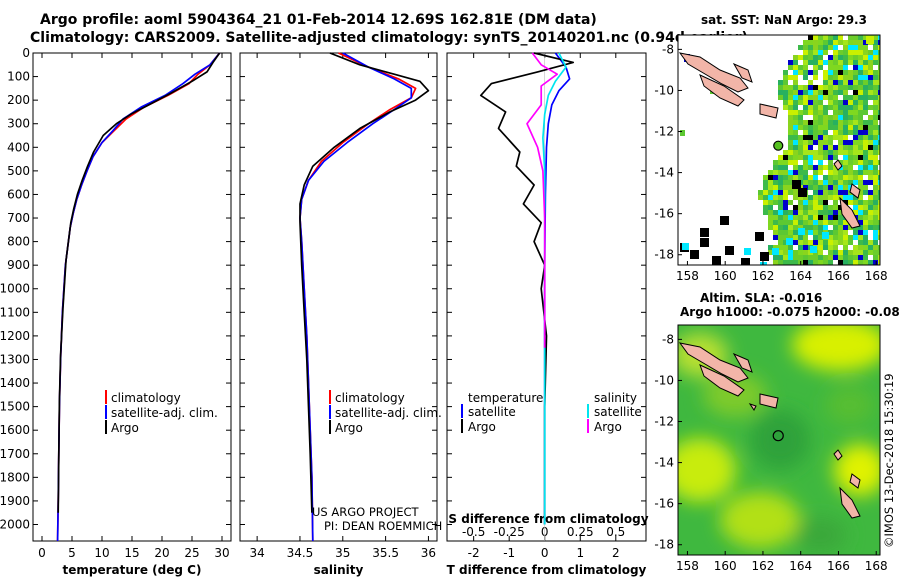 Image resolution: width=900 pixels, height=580 pixels. I want to click on x-tick-label: 1, so click(580, 553).